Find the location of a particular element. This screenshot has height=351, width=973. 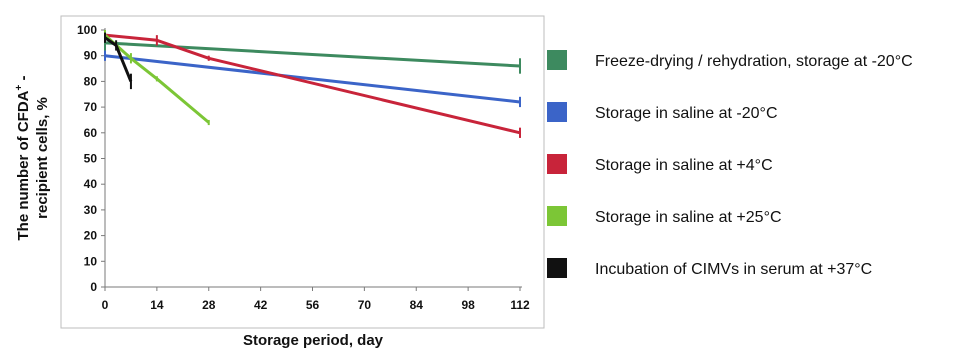

x-tick-label: 14 is located at coordinates (157, 305).